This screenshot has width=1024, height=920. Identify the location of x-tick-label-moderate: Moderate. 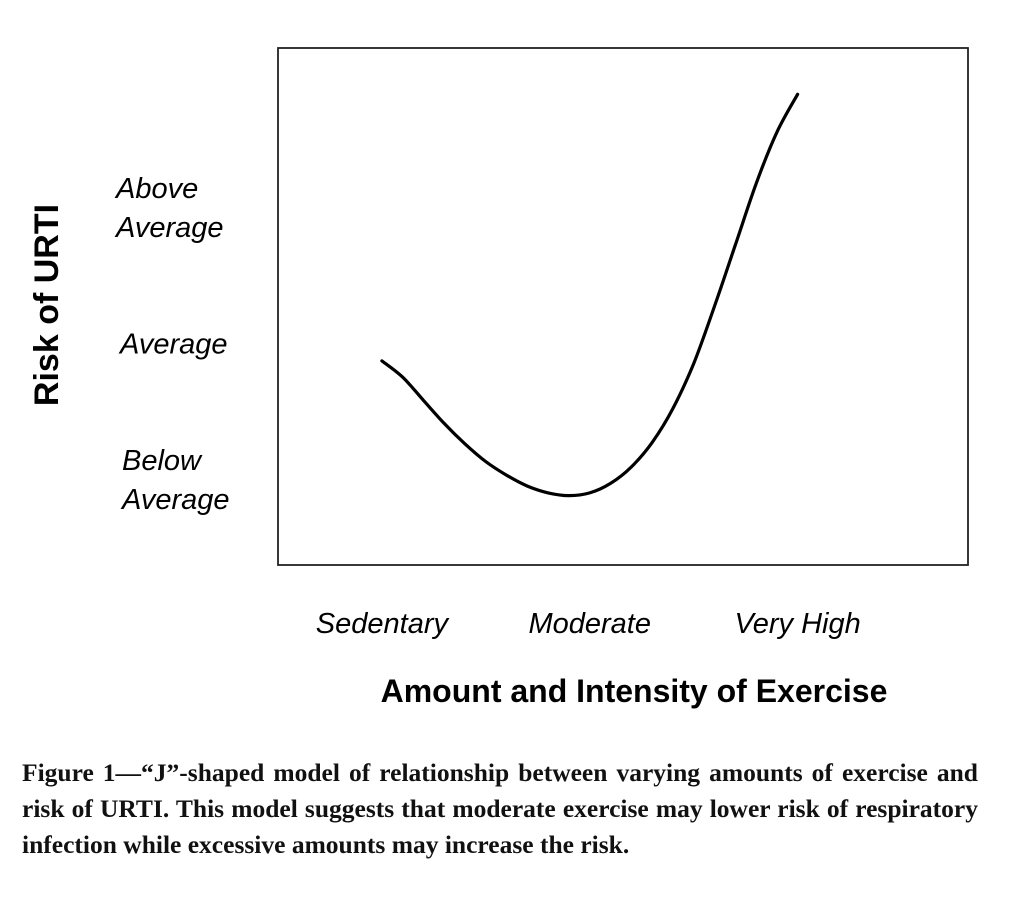
(589, 624).